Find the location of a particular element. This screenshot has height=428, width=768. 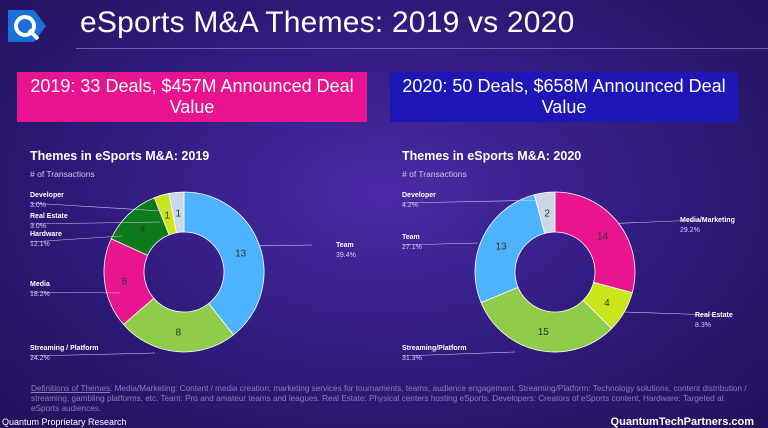

slice-percent-label: 8.3% is located at coordinates (703, 325).